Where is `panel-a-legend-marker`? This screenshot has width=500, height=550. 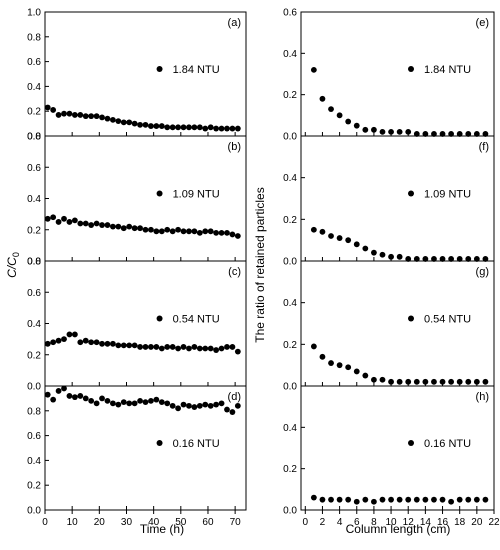 panel-a-legend-marker is located at coordinates (159, 69).